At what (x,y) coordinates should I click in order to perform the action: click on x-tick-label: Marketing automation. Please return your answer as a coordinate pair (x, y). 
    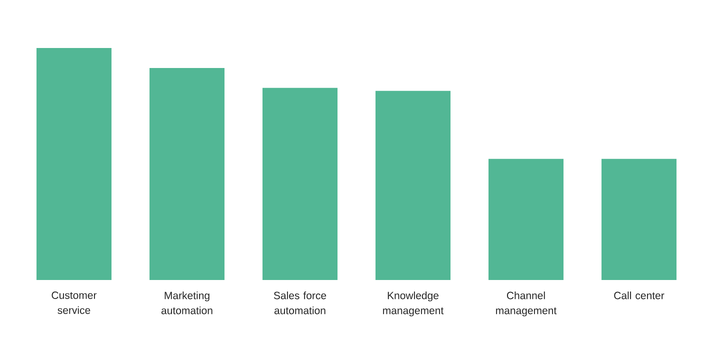
    Looking at the image, I should click on (186, 303).